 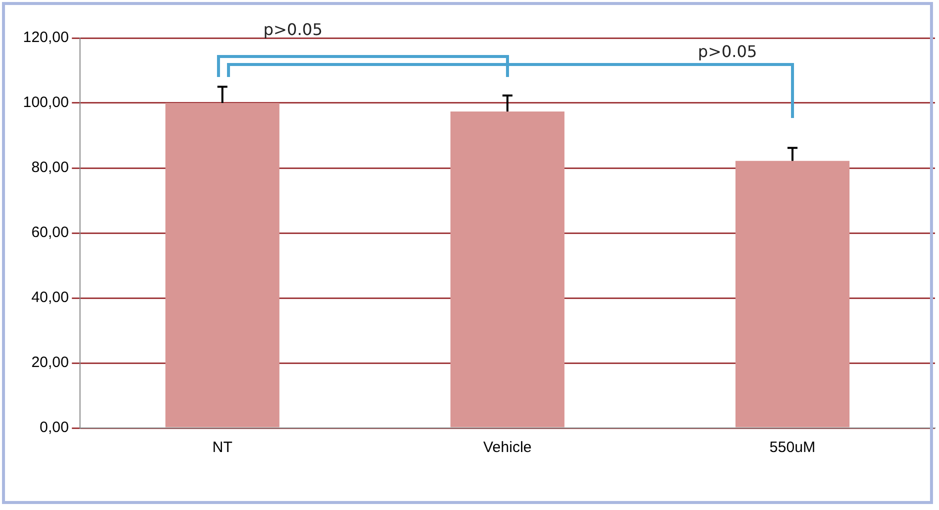 I want to click on y-tick-label: 80,00, so click(x=50, y=167).